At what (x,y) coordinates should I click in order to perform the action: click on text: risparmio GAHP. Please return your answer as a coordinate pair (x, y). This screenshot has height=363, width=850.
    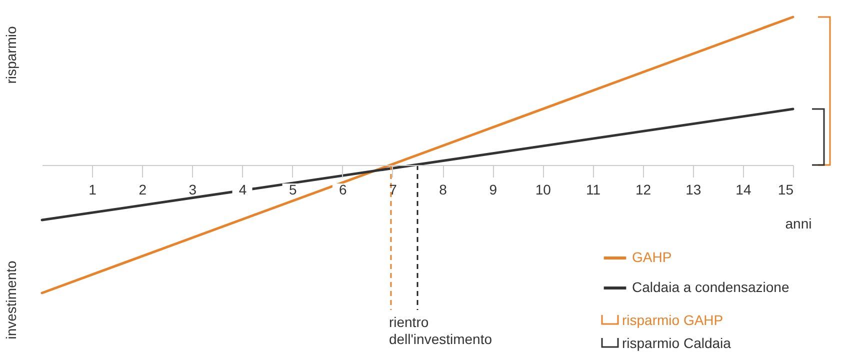
    Looking at the image, I should click on (673, 320).